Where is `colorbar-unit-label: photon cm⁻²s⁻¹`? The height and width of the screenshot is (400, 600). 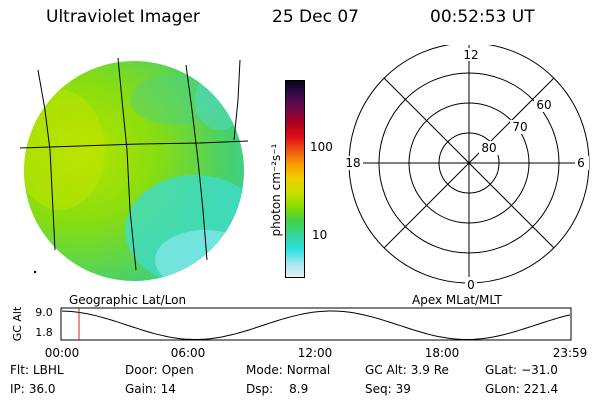
colorbar-unit-label: photon cm⁻²s⁻¹ is located at coordinates (276, 190).